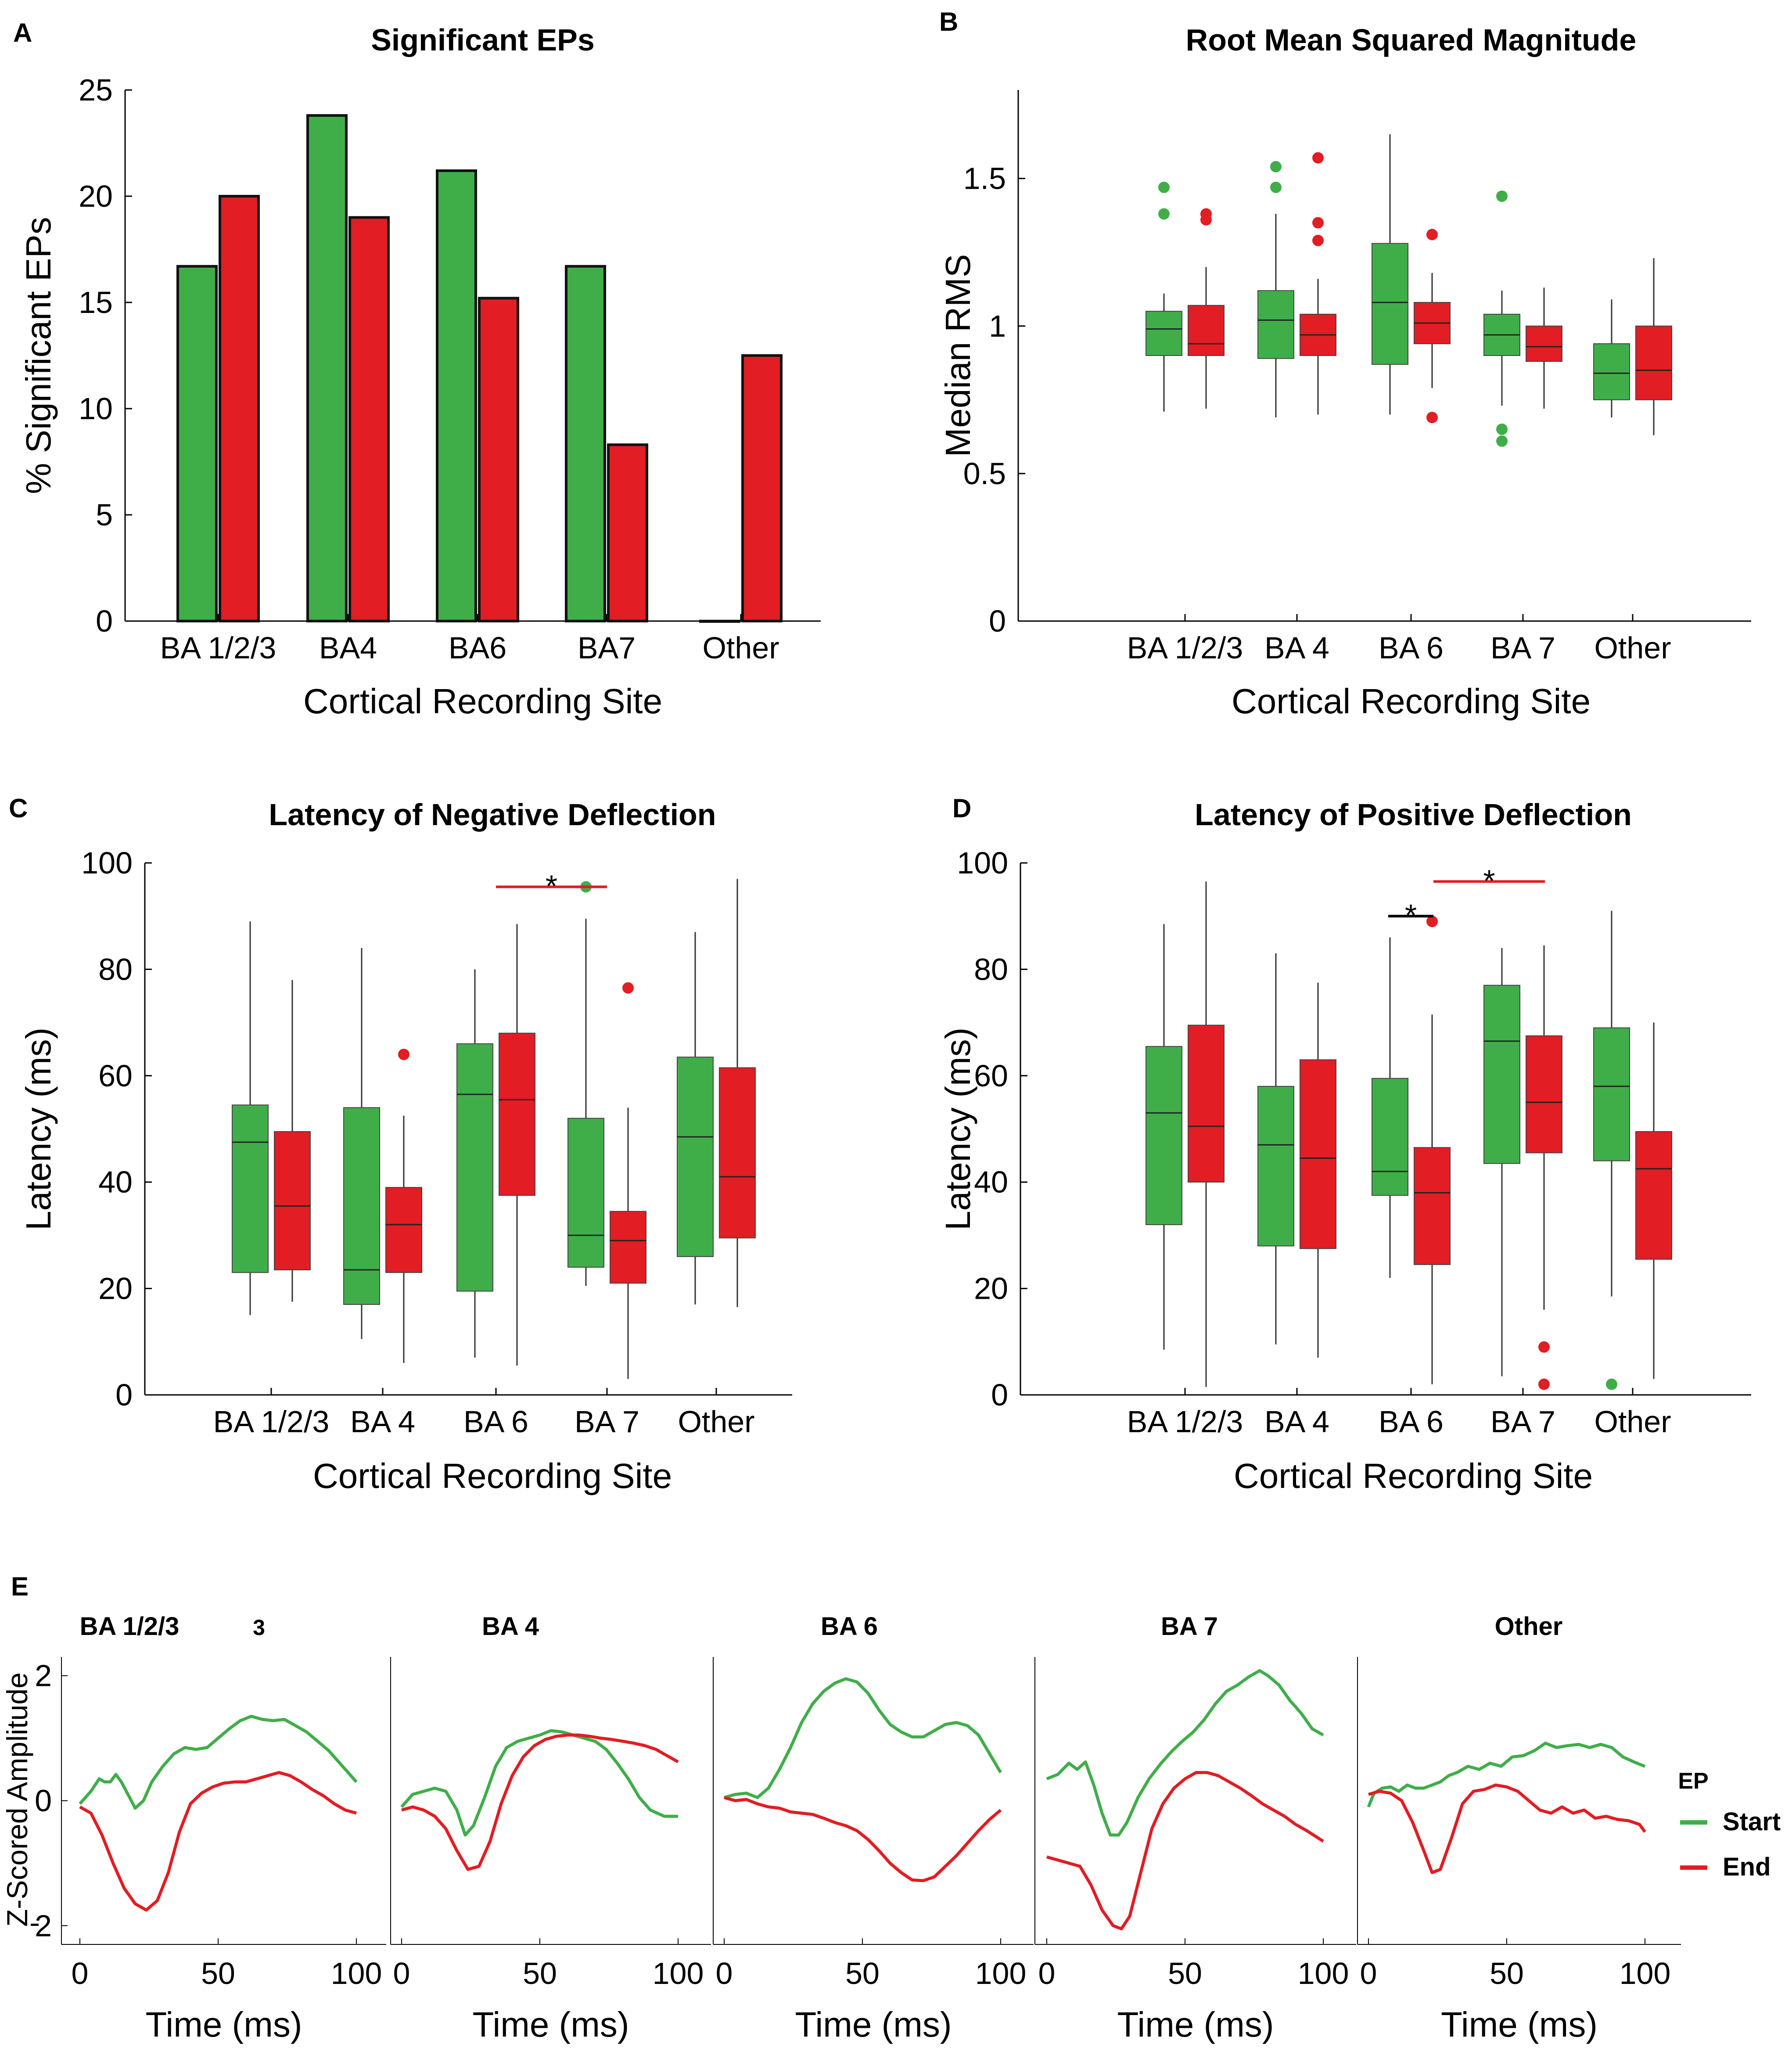  Describe the element at coordinates (271, 1422) in the screenshot. I see `category-label: BA 1/2/3` at that location.